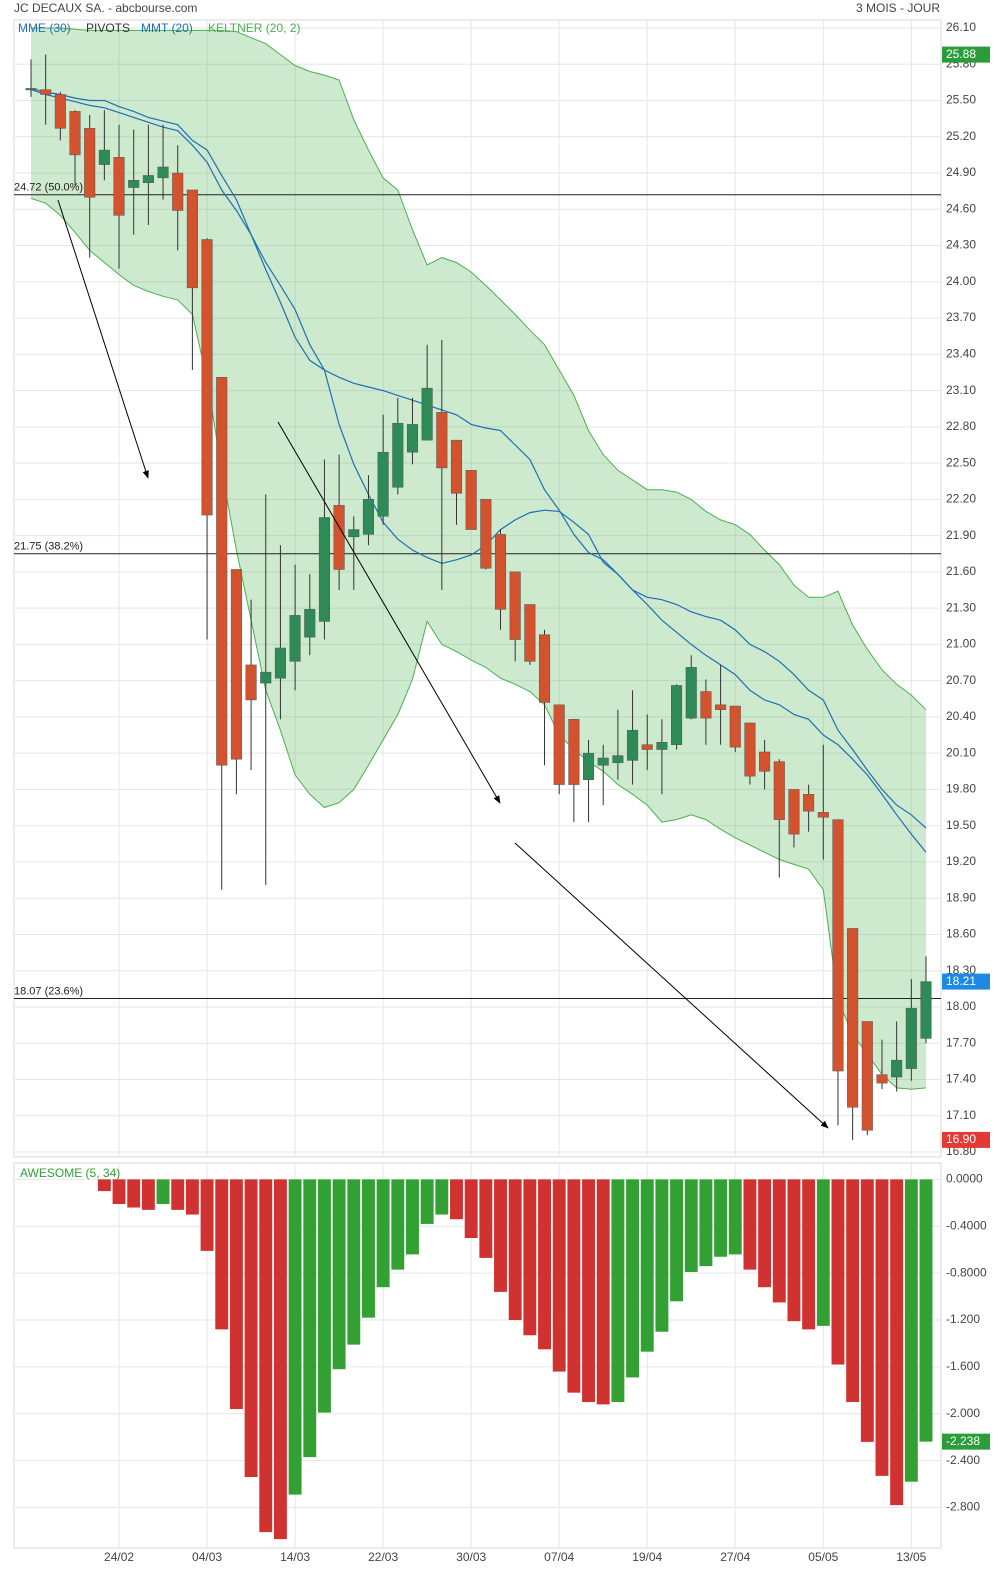 The height and width of the screenshot is (1590, 1000). I want to click on chart-title: JC DECAUX SA. - abcbourse.com, so click(105, 8).